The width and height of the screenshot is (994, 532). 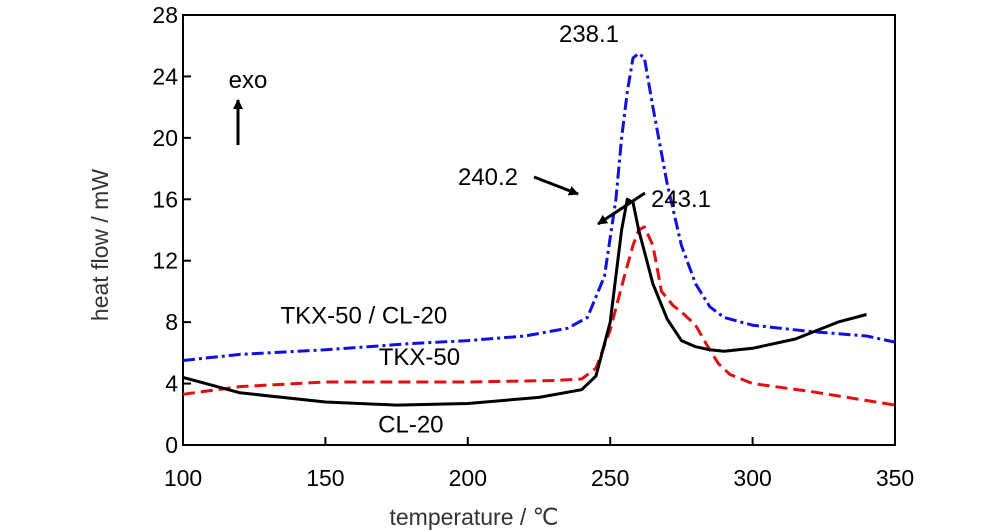 What do you see at coordinates (419, 357) in the screenshot?
I see `series-label-1: TKX-50` at bounding box center [419, 357].